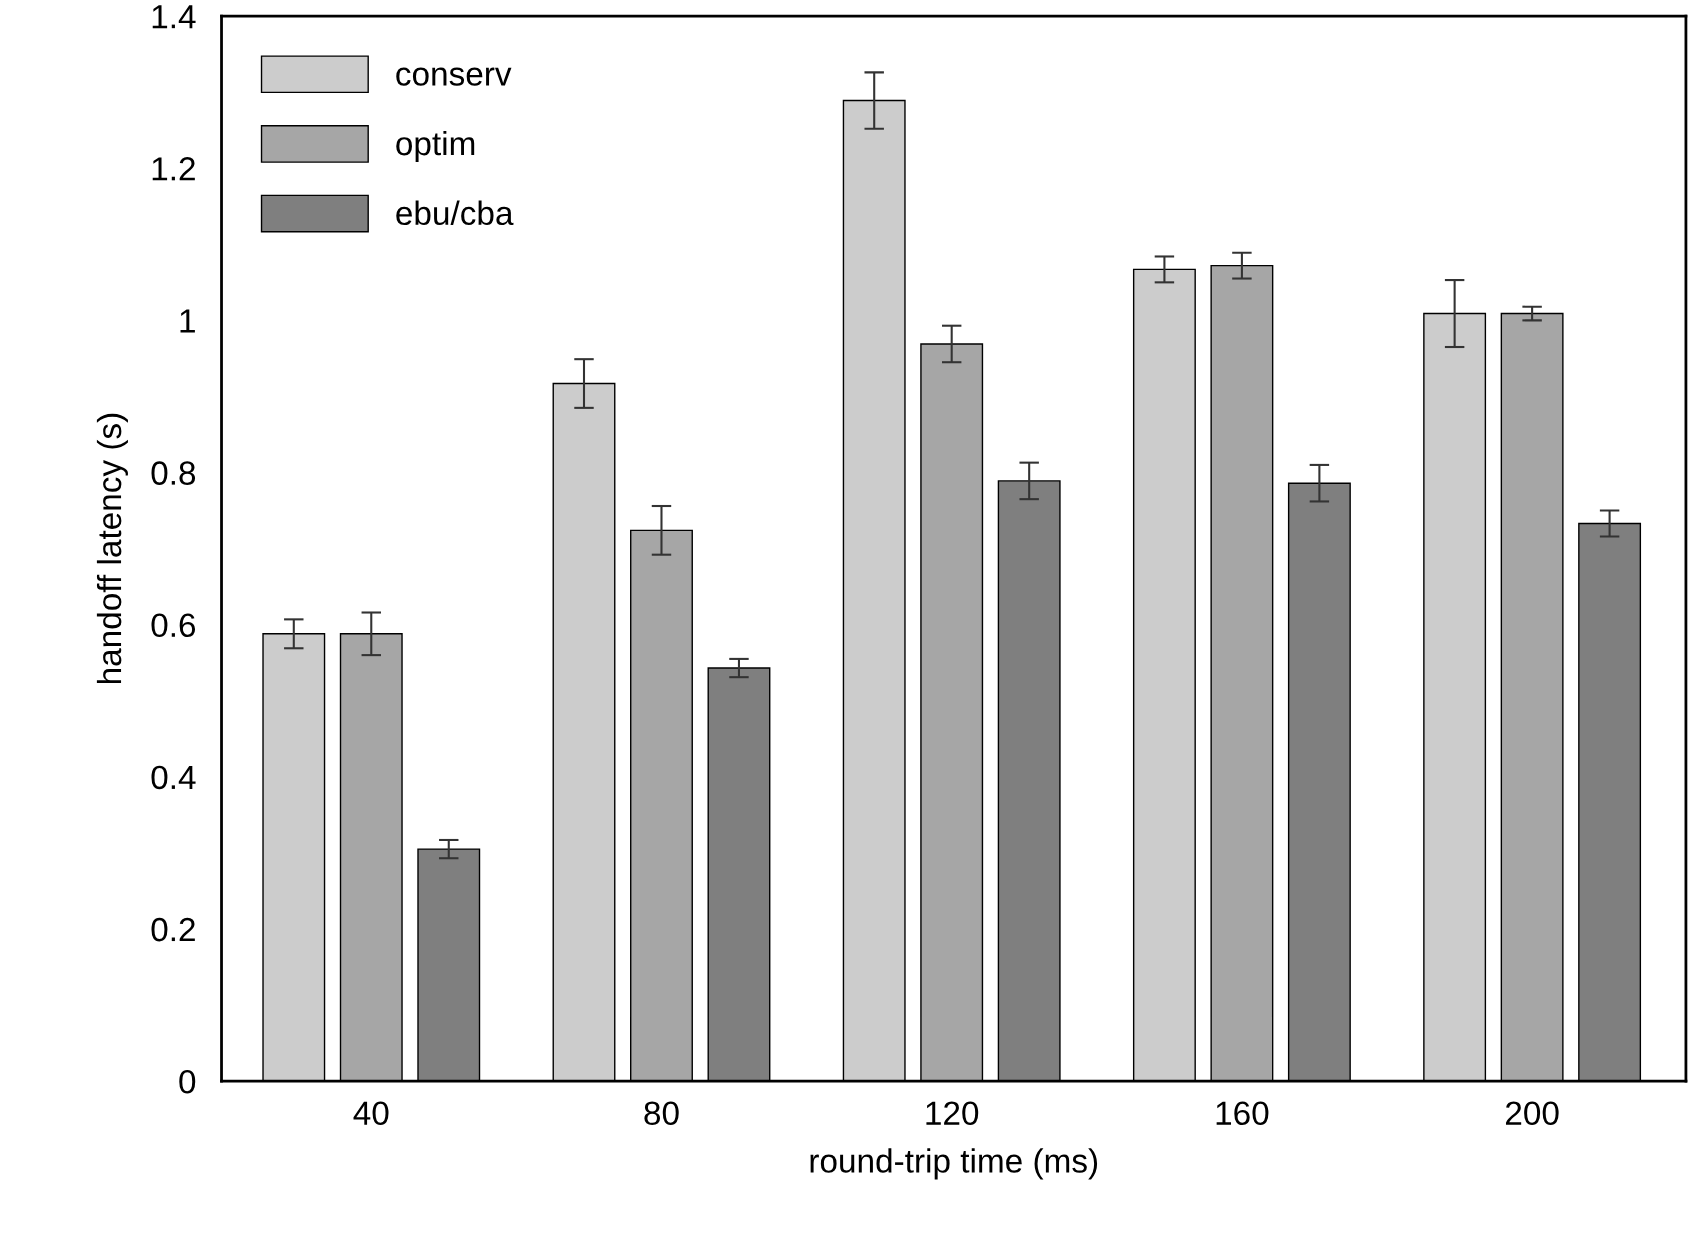 The width and height of the screenshot is (1691, 1237). Describe the element at coordinates (1532, 1113) in the screenshot. I see `x-tick-label: 200` at that location.